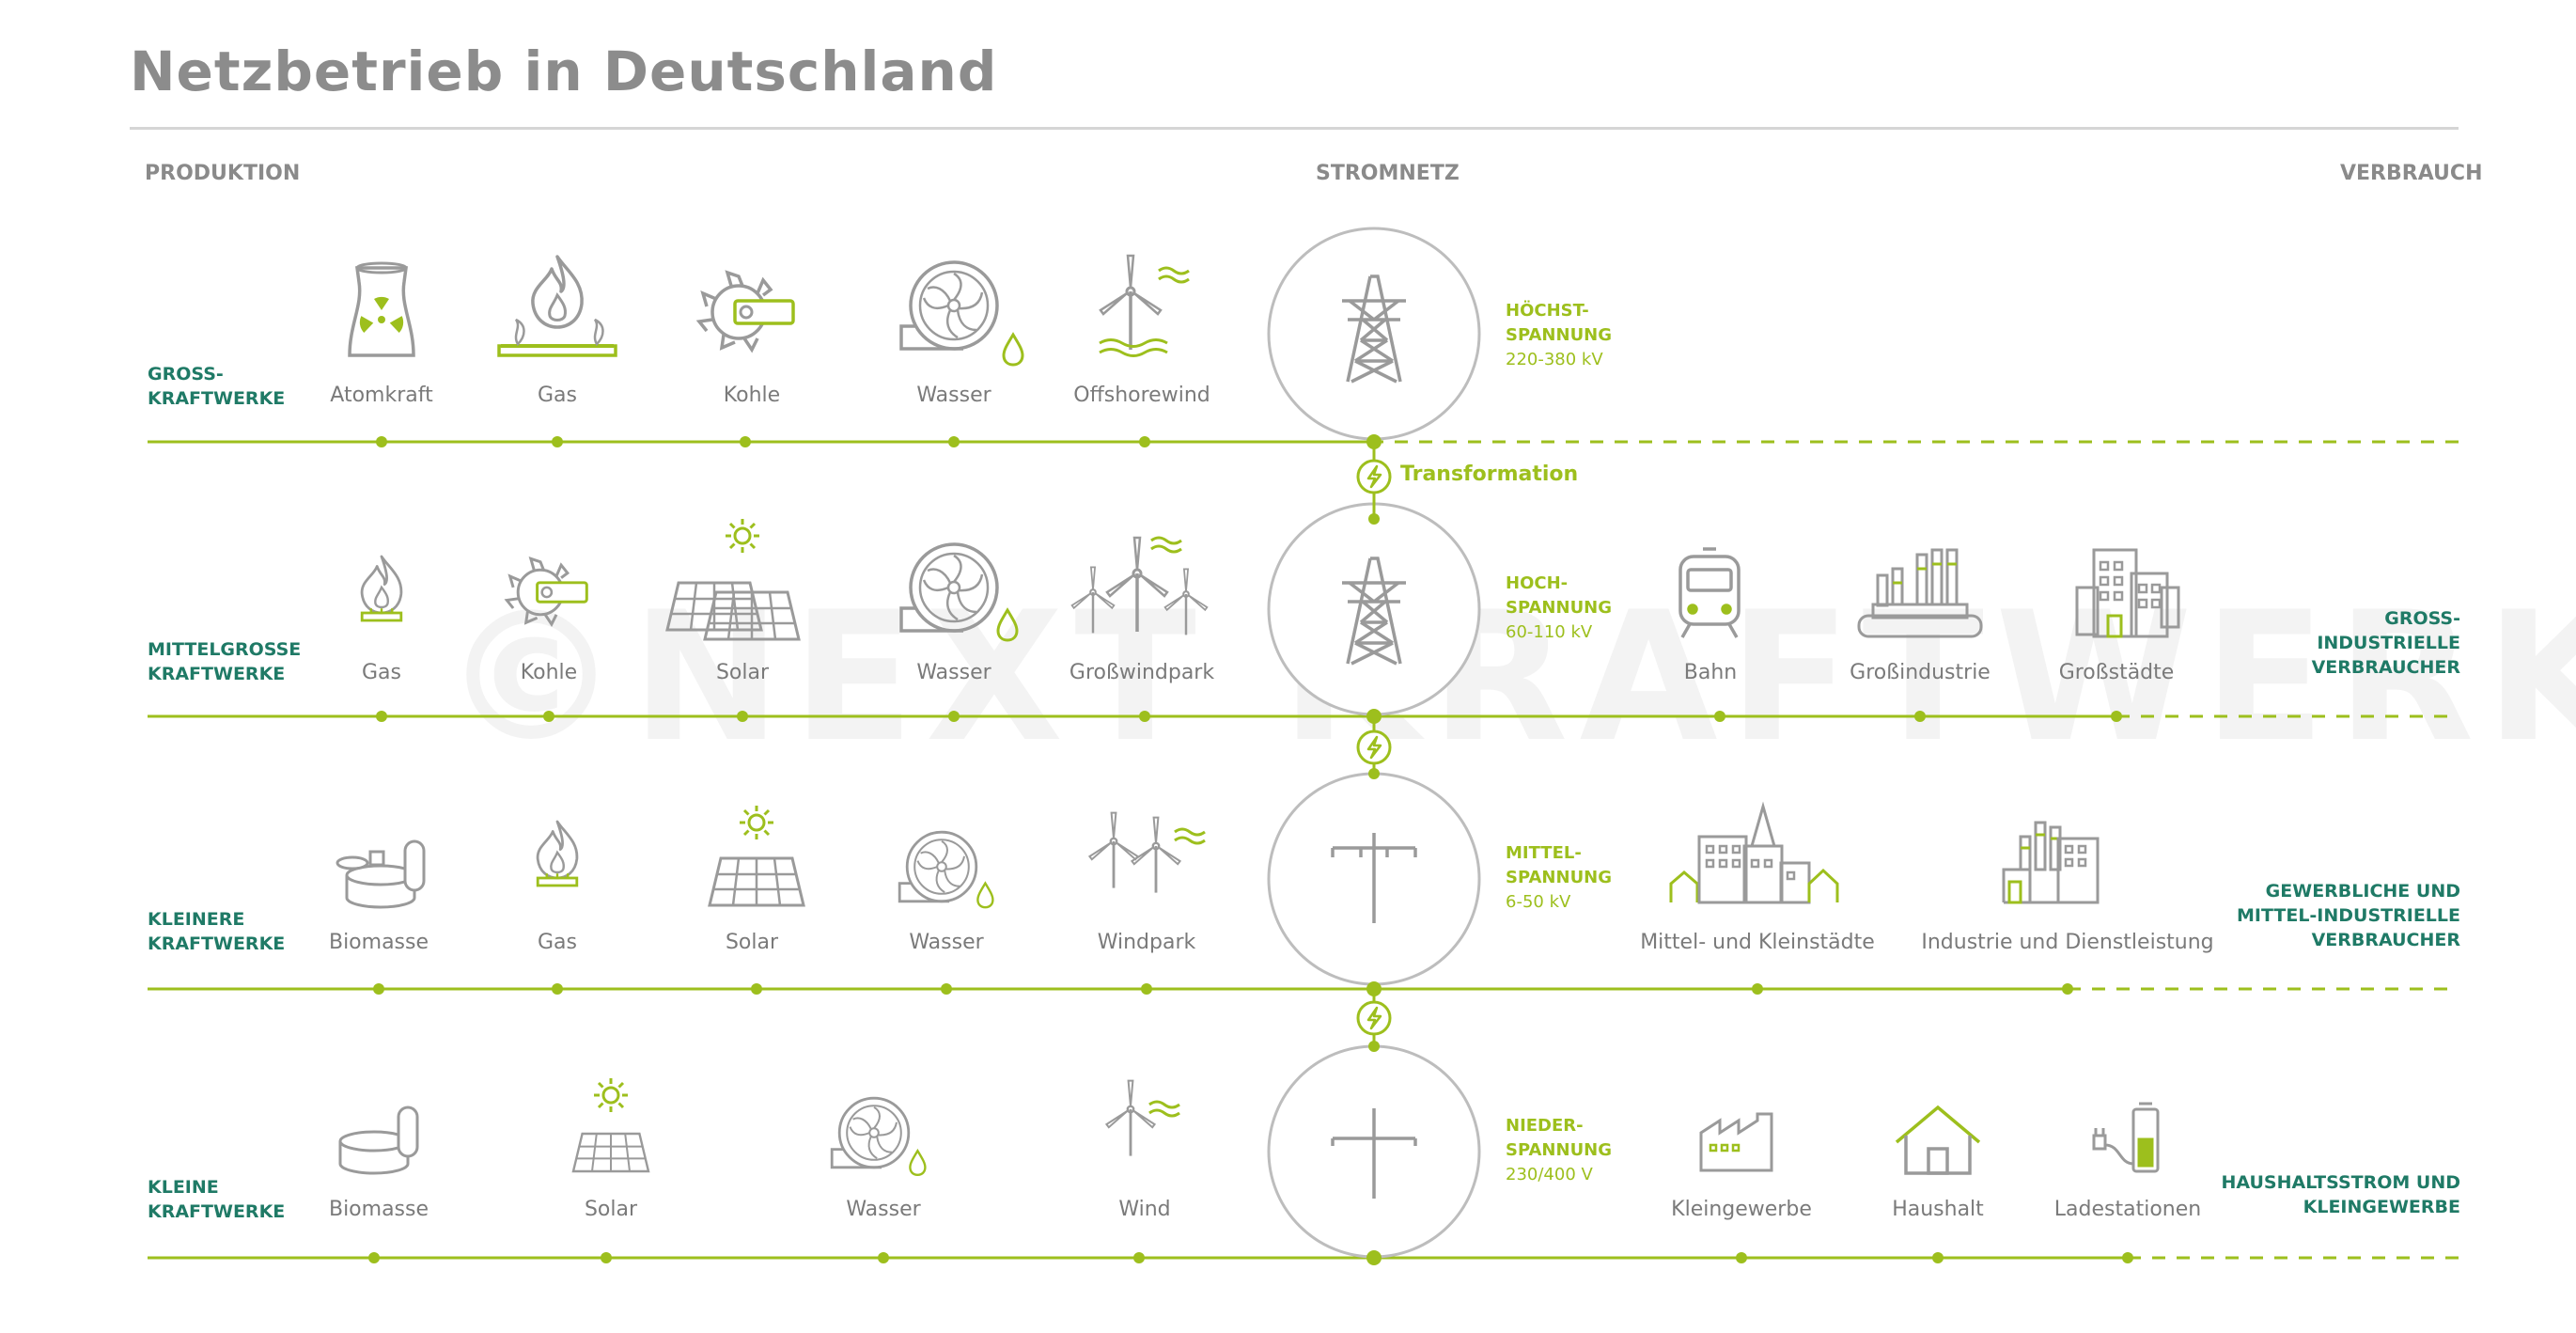 The image size is (2576, 1333). Describe the element at coordinates (2411, 173) in the screenshot. I see `column-header-consumption: VERBRAUCH` at that location.